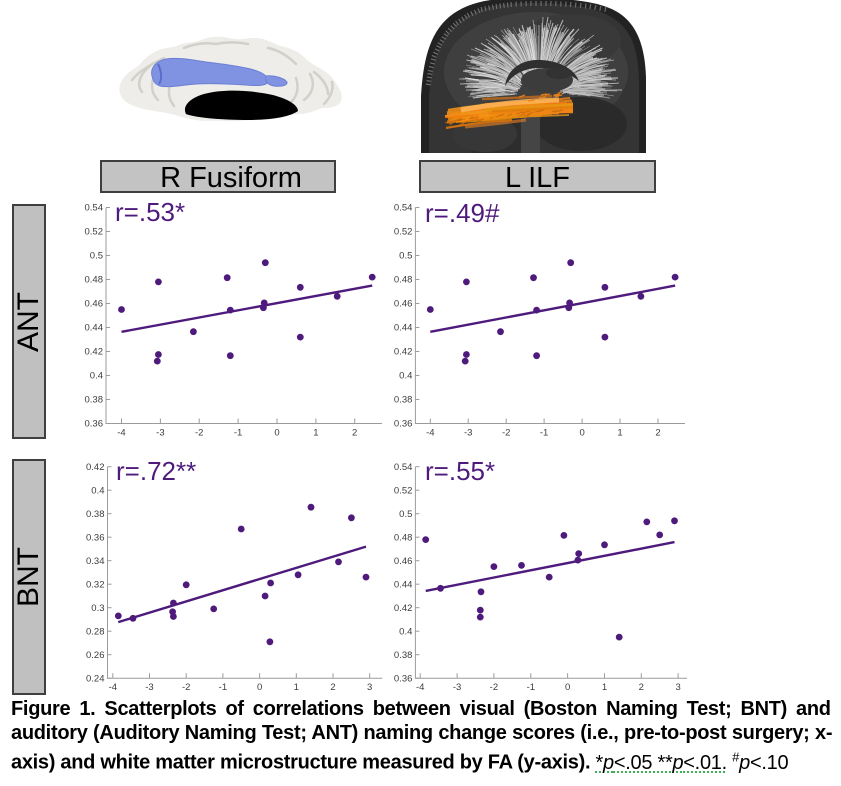  Describe the element at coordinates (95, 678) in the screenshot. I see `svg-text: 0.24` at that location.